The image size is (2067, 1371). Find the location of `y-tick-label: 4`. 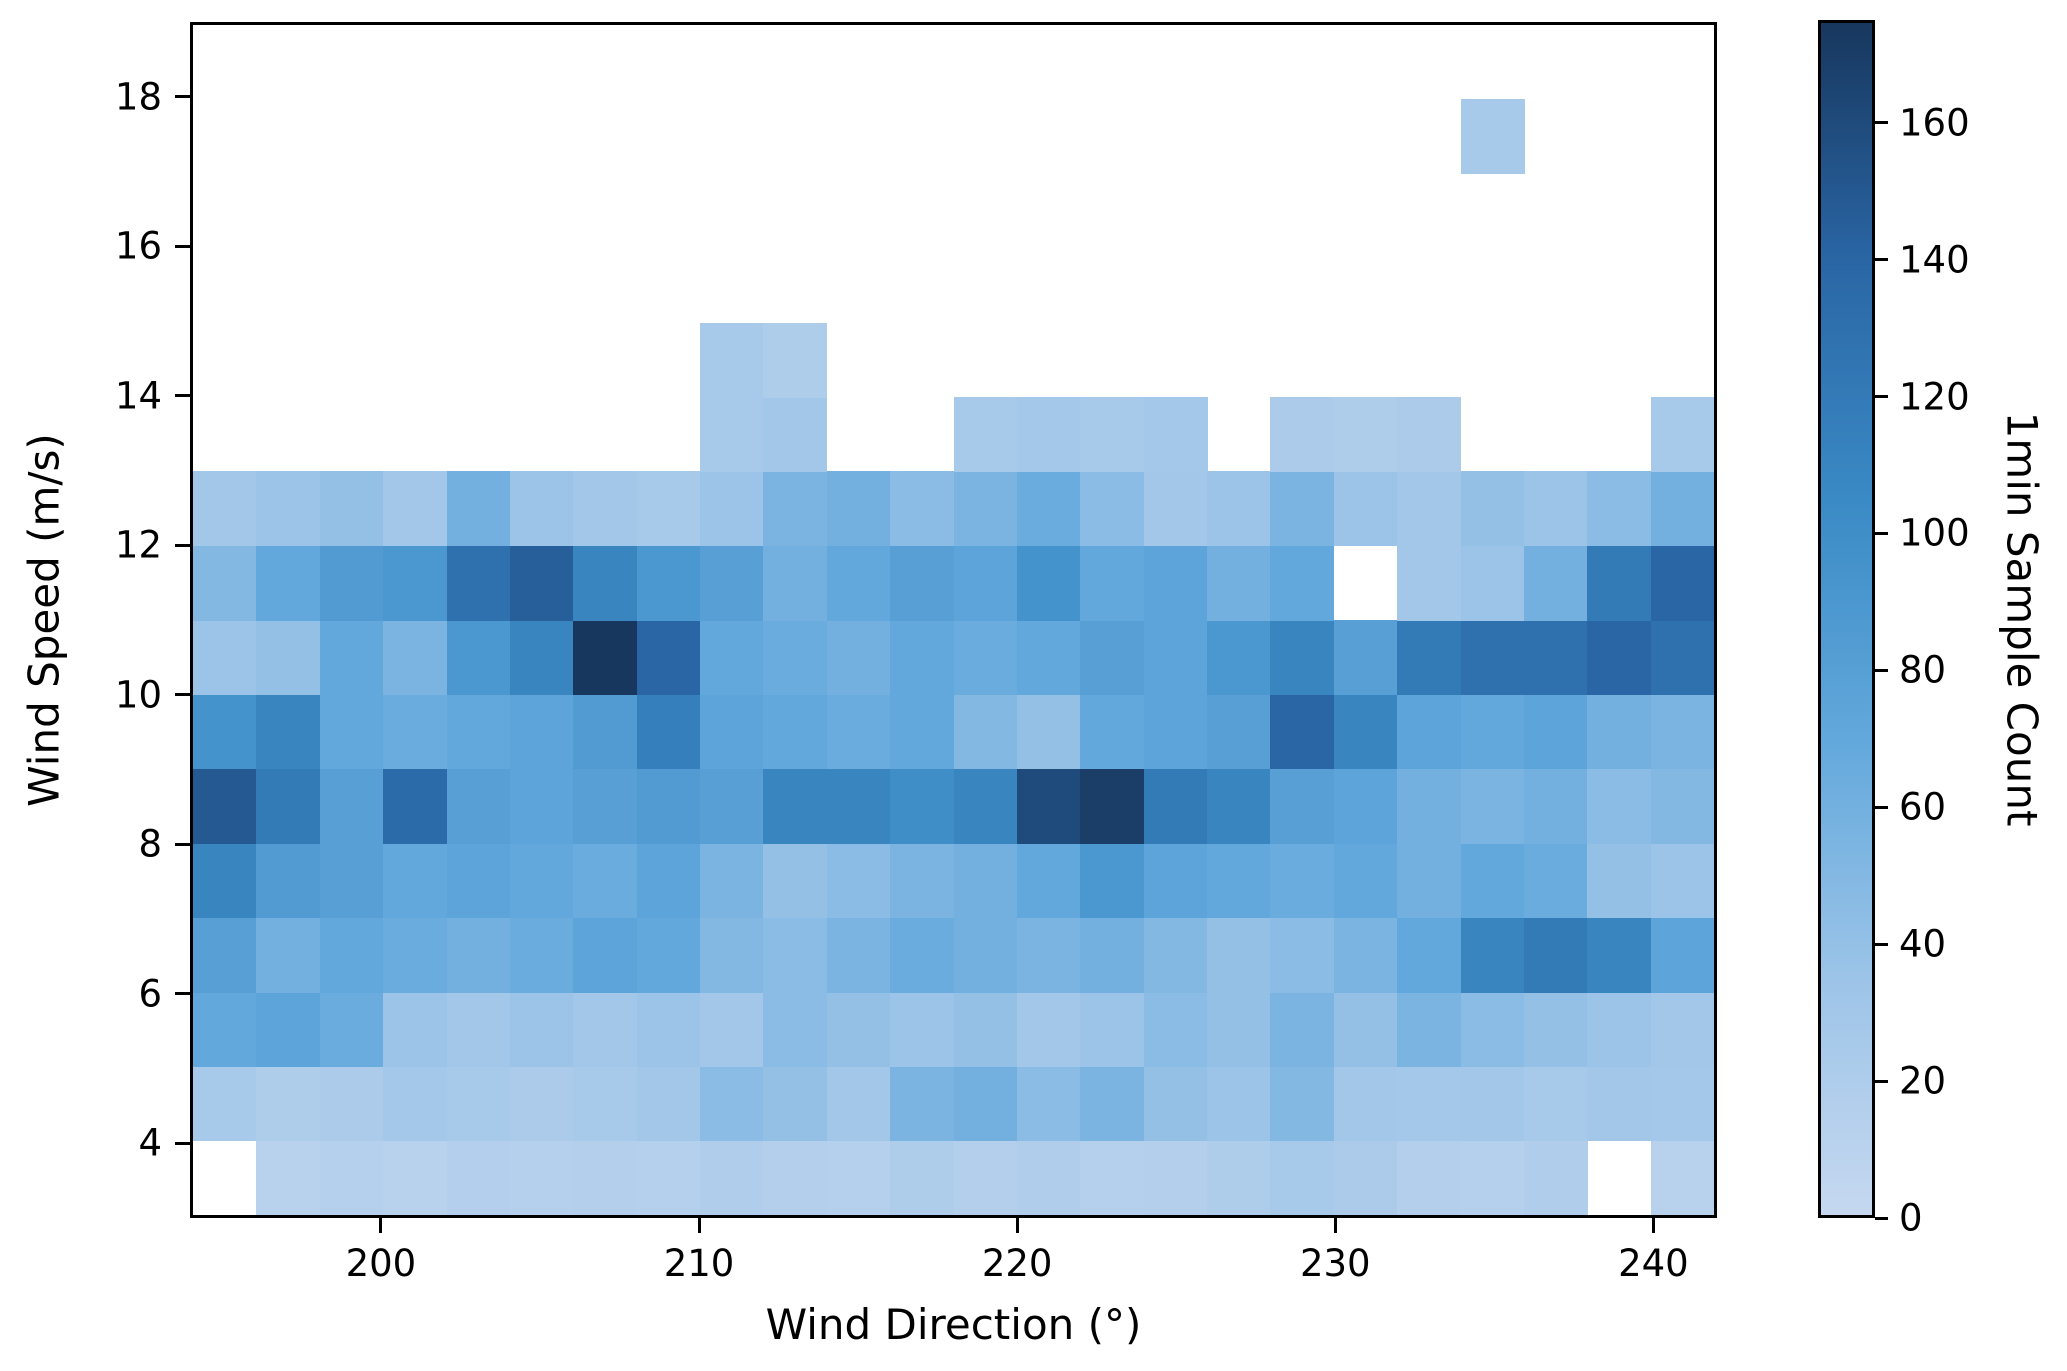

y-tick-label: 4 is located at coordinates (150, 1143).